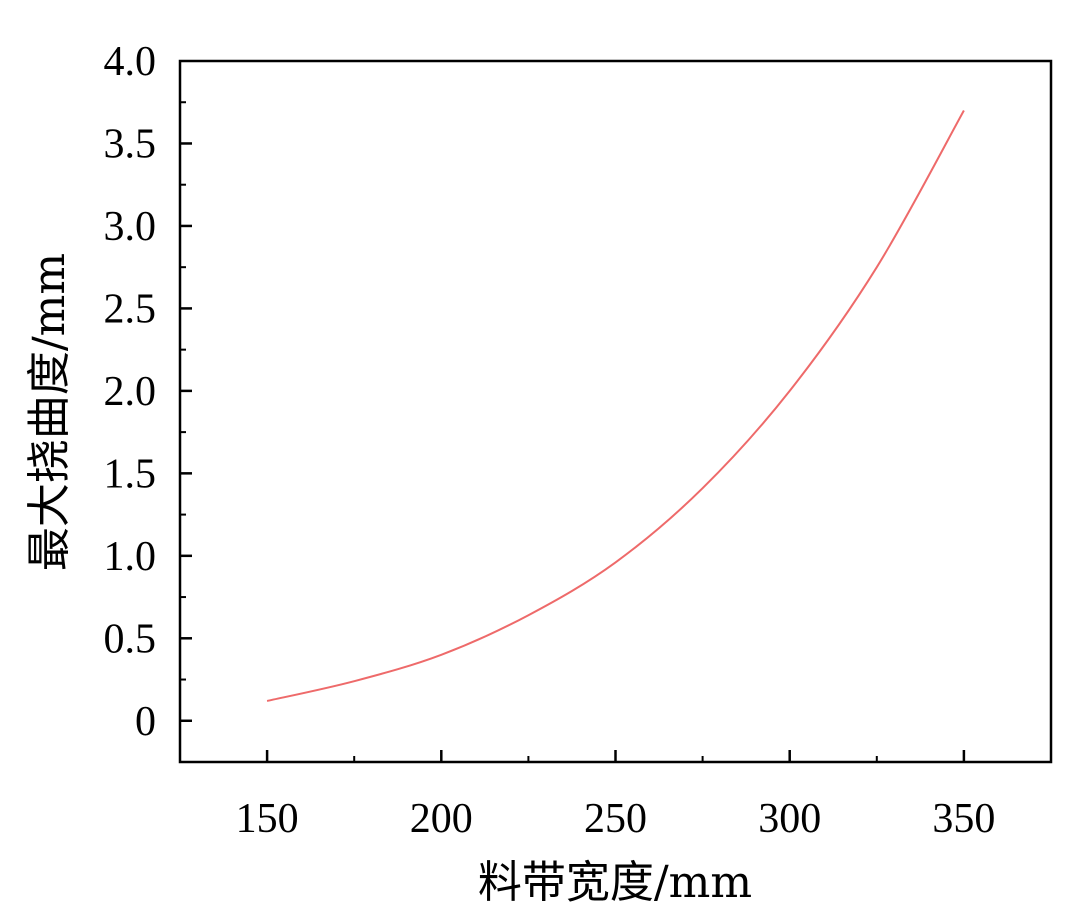  What do you see at coordinates (130, 62) in the screenshot?
I see `y-tick-label: 4.0` at bounding box center [130, 62].